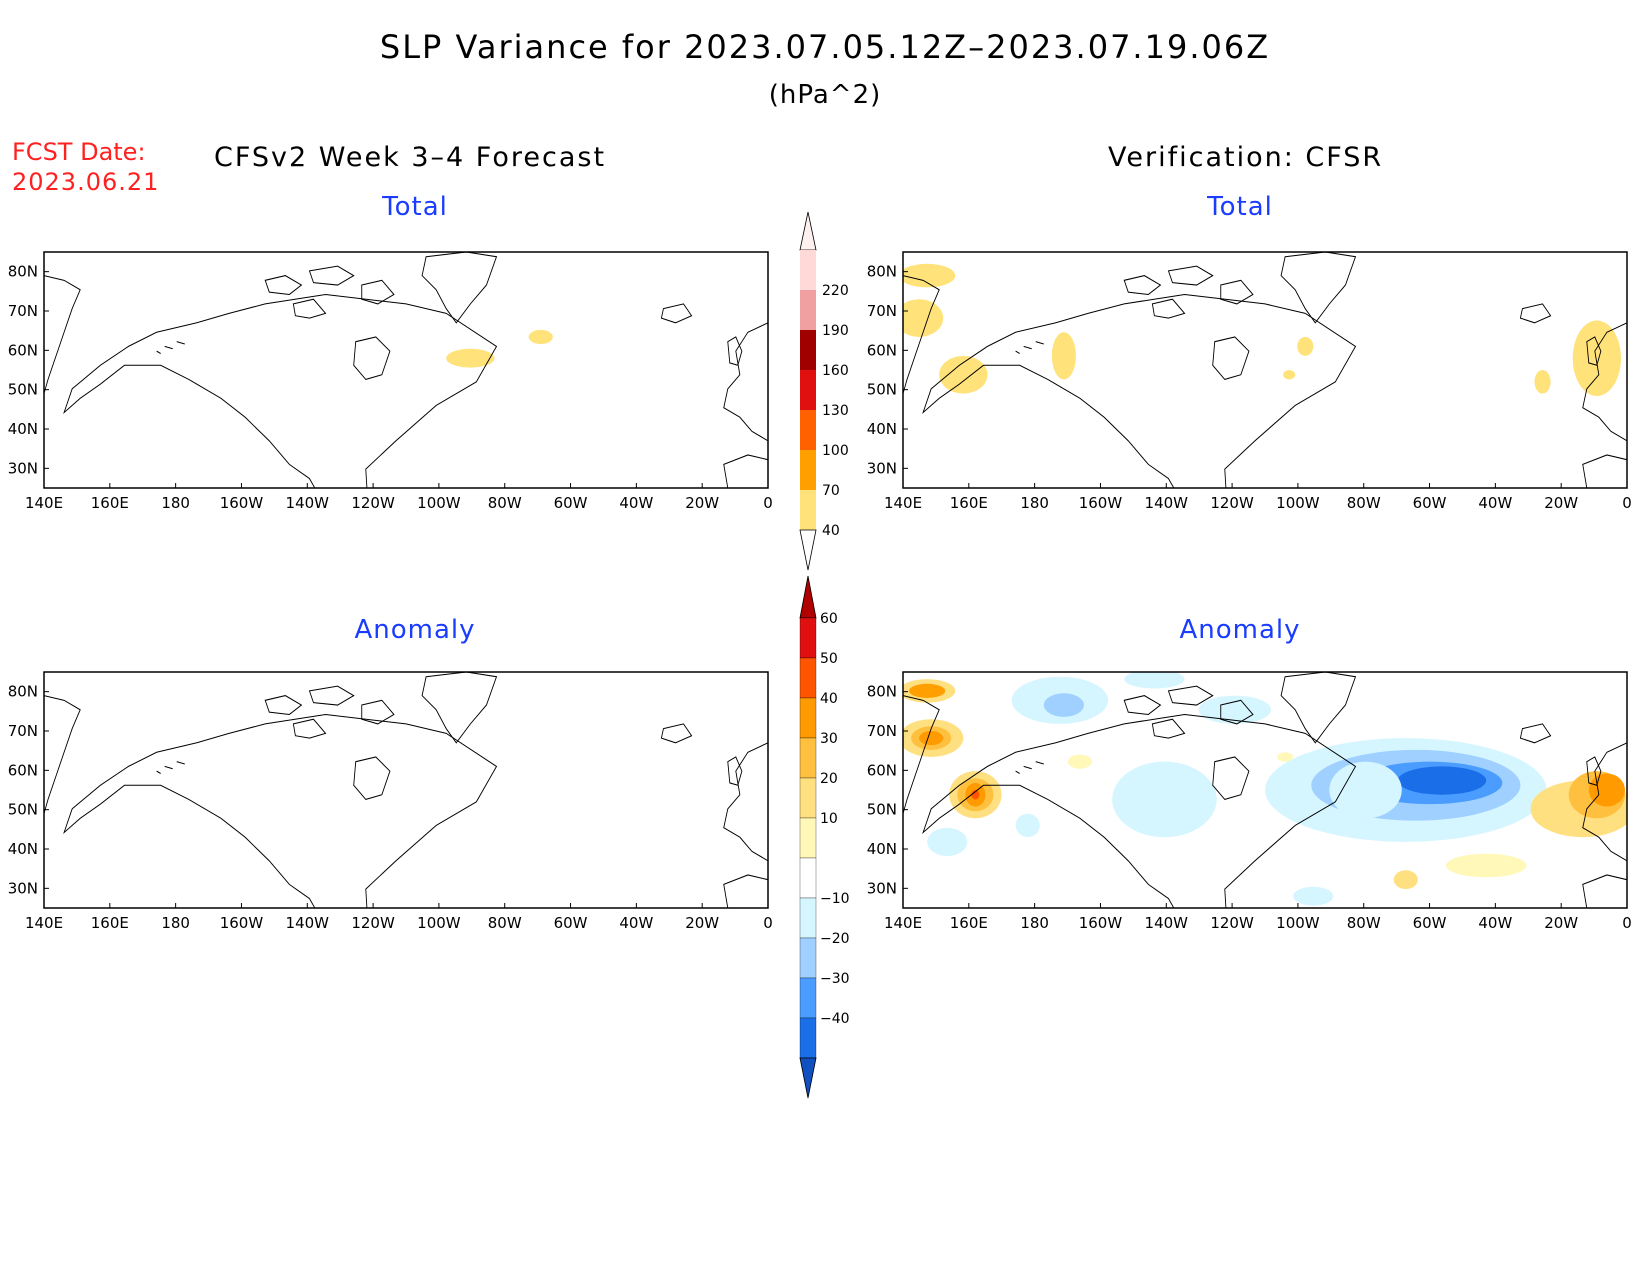 Image resolution: width=1650 pixels, height=1275 pixels. I want to click on fcst-date-label: FCST Date:, so click(79, 152).